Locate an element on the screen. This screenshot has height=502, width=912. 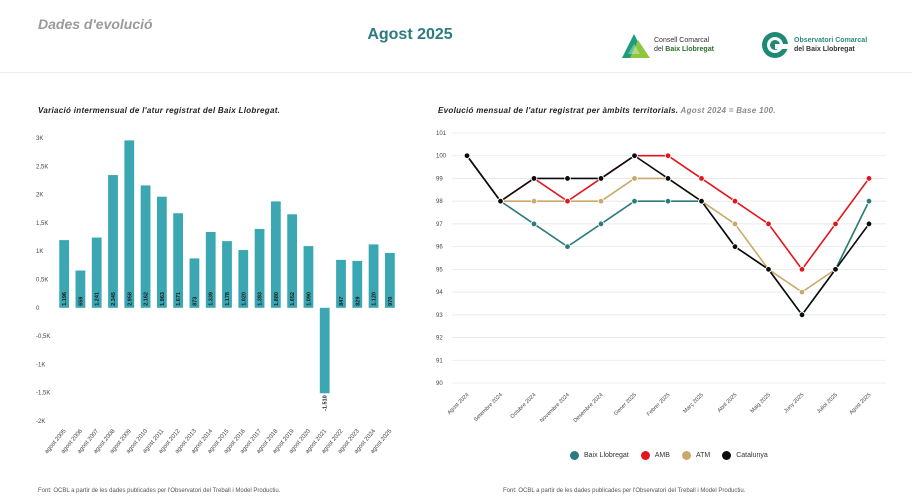
legend-item: AMB is located at coordinates (655, 455).